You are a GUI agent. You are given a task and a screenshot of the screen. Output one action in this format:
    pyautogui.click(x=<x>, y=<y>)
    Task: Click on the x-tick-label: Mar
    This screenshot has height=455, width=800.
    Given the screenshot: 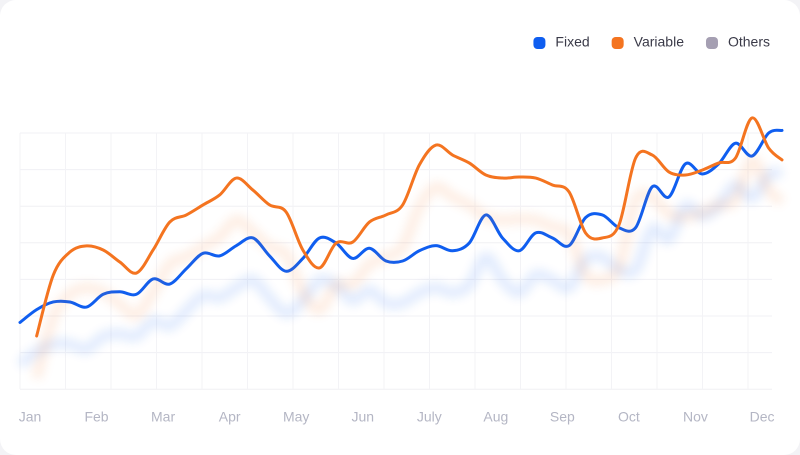 What is the action you would take?
    pyautogui.click(x=163, y=417)
    